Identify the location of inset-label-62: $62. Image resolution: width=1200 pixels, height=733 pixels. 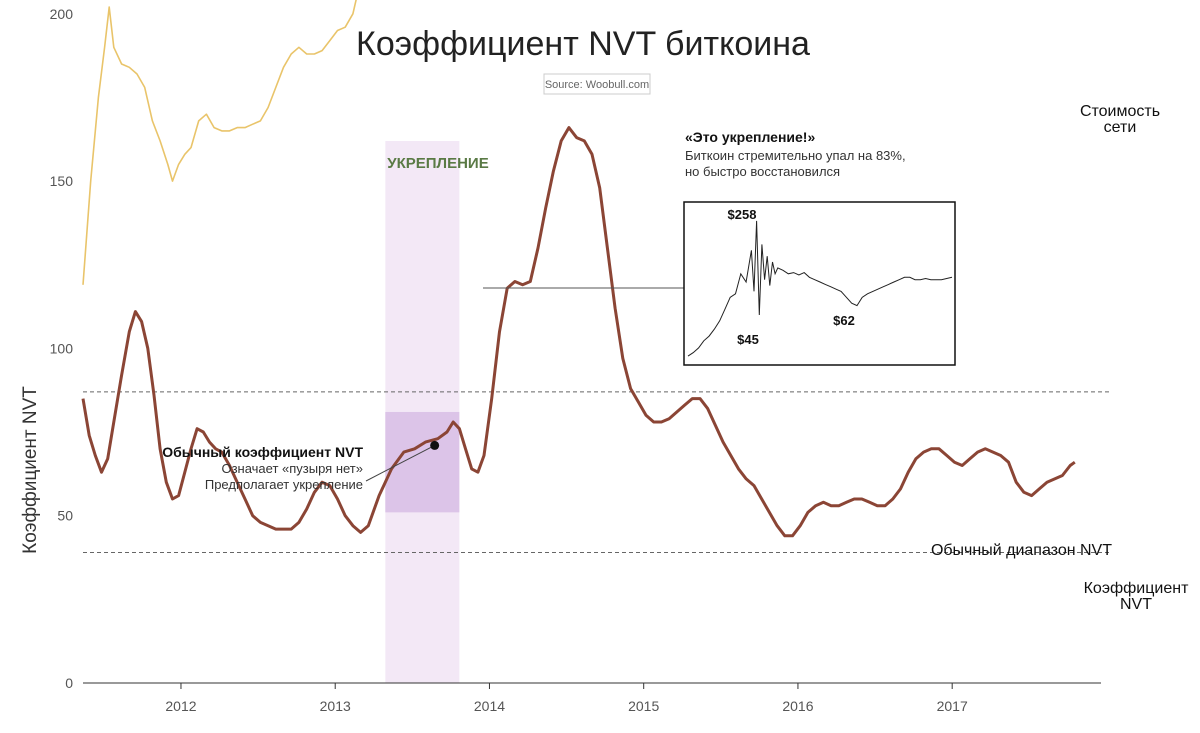
(844, 320).